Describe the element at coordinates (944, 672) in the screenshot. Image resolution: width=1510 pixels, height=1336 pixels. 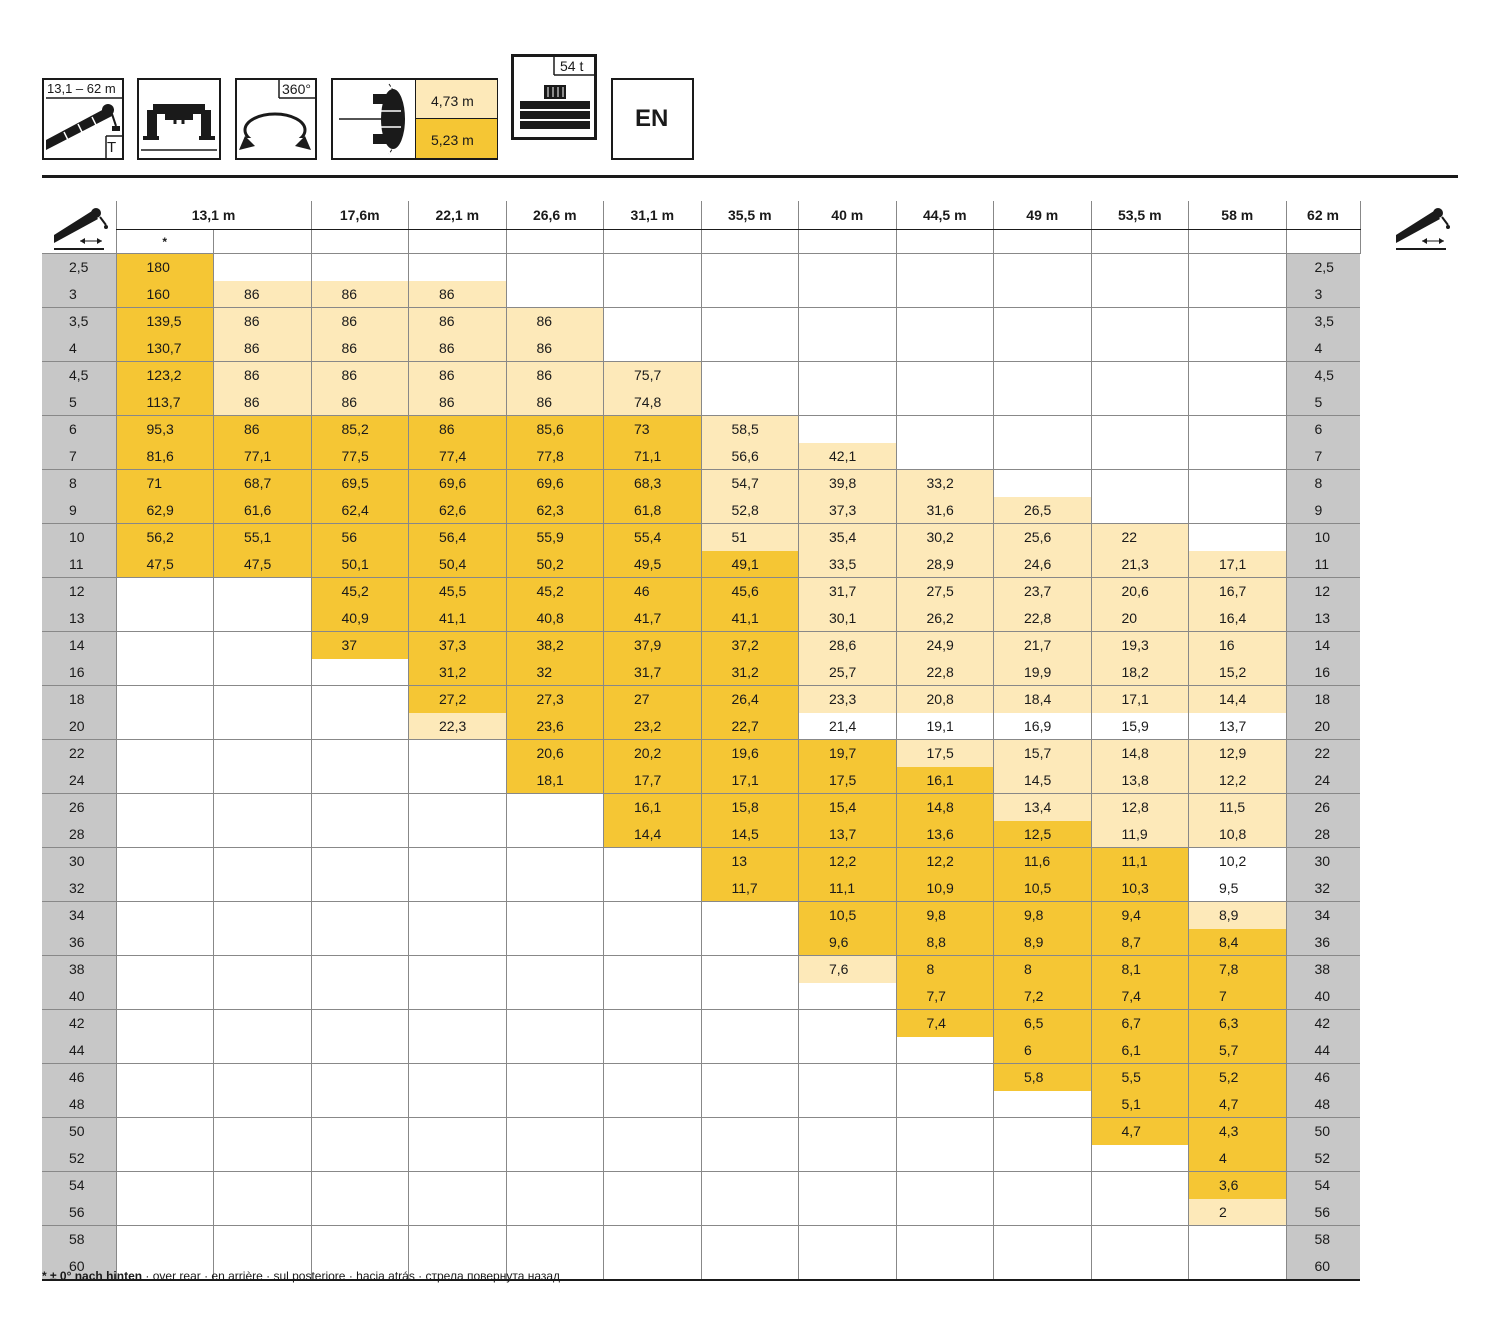
I see `load-cell: 22,8` at that location.